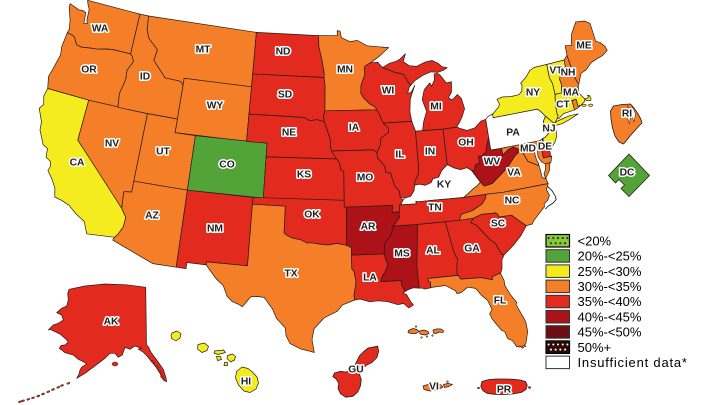  Describe the element at coordinates (289, 133) in the screenshot. I see `svg-text: NE` at that location.